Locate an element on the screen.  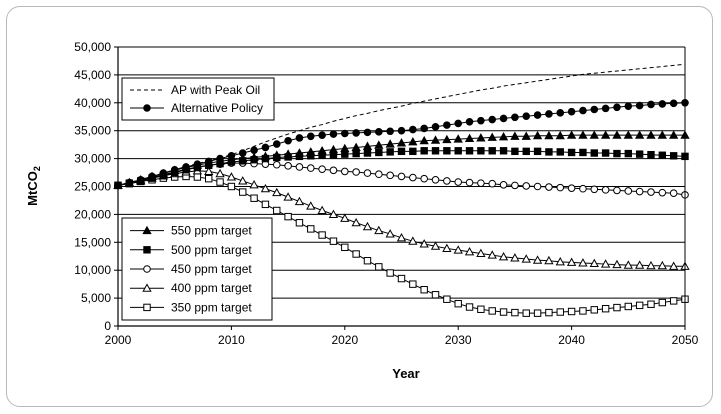
x-tick-label: 2010 is located at coordinates (231, 340).